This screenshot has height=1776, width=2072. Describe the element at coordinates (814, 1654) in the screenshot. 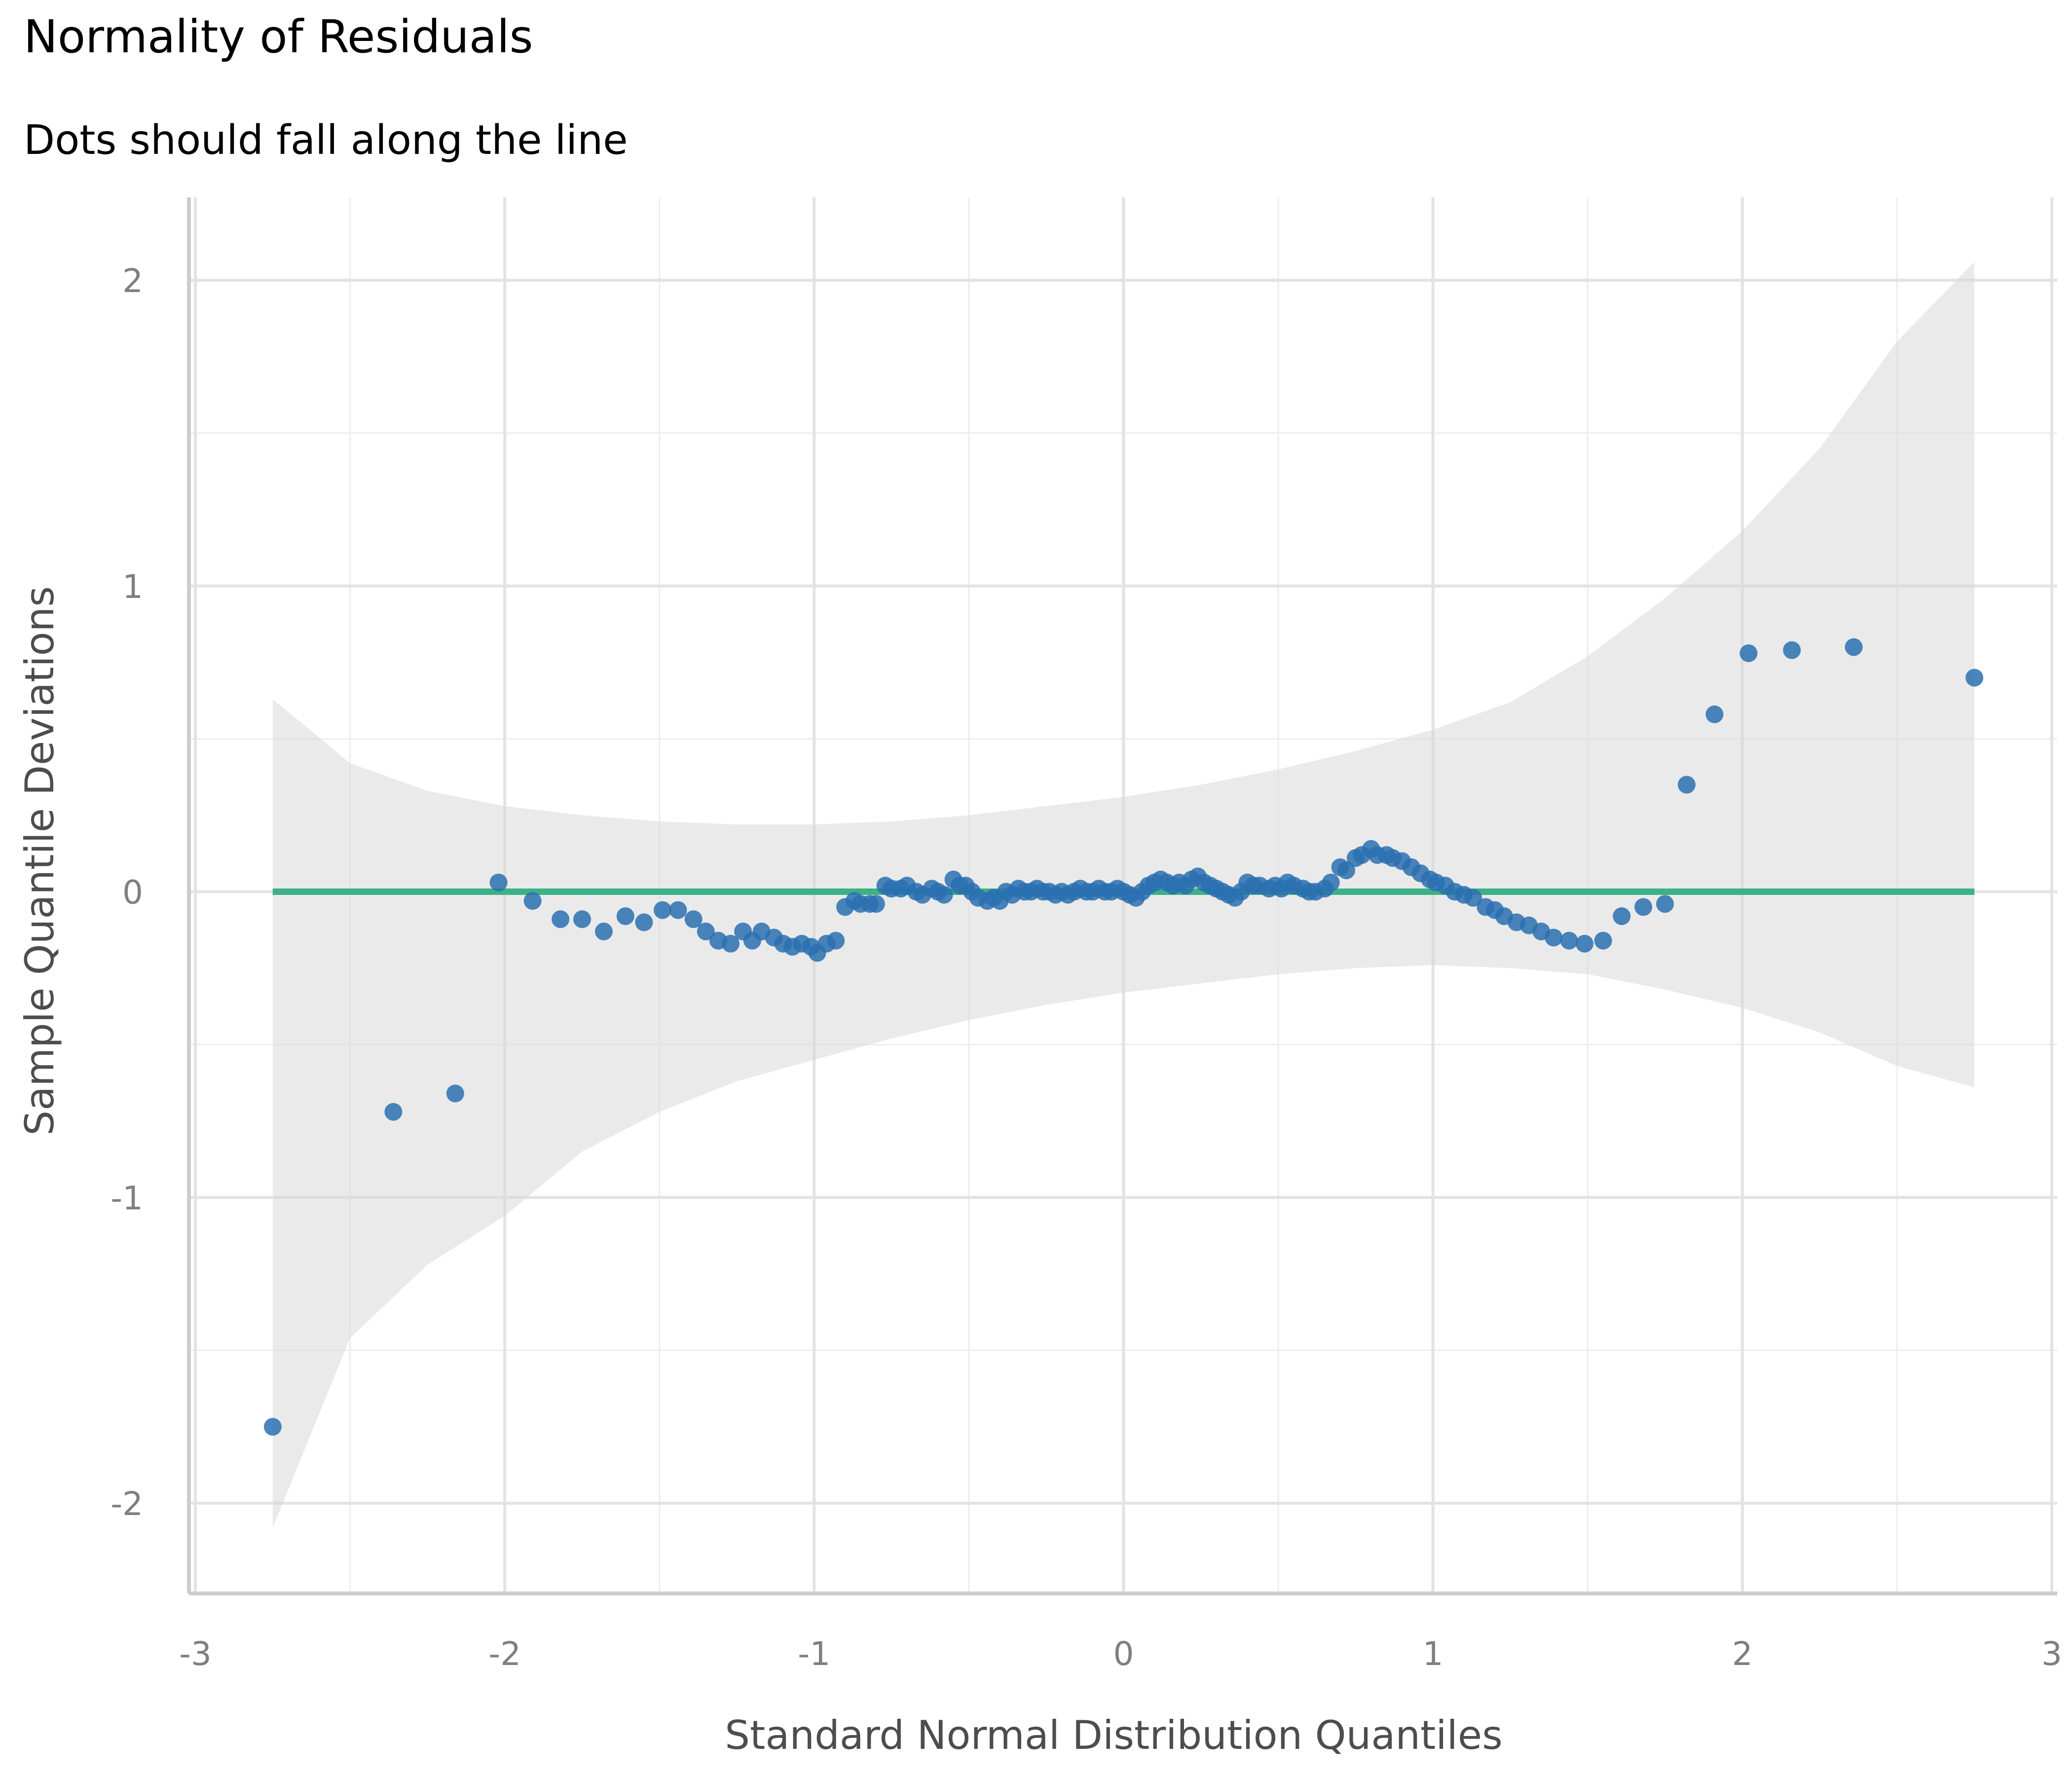

I see `x-tick-label: -1` at that location.